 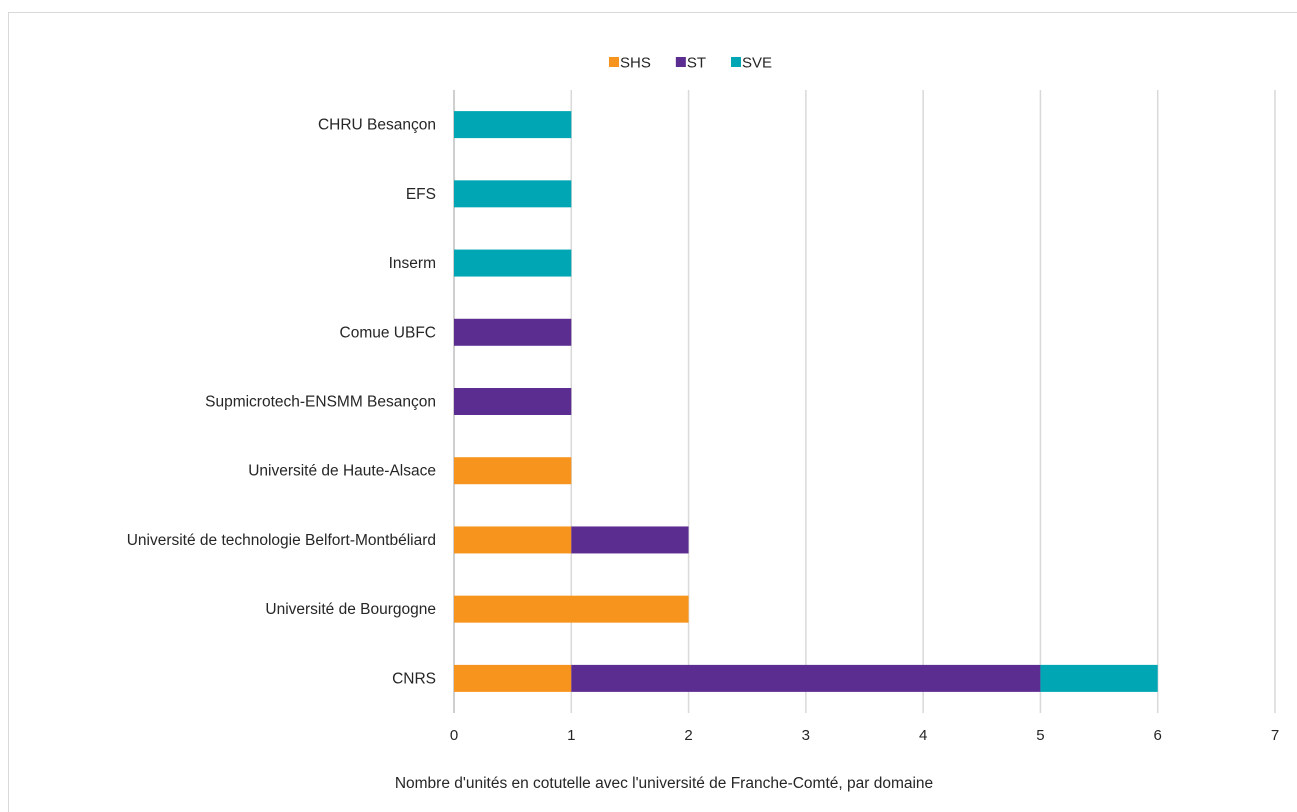 I want to click on x-tick-label: 4, so click(x=923, y=735).